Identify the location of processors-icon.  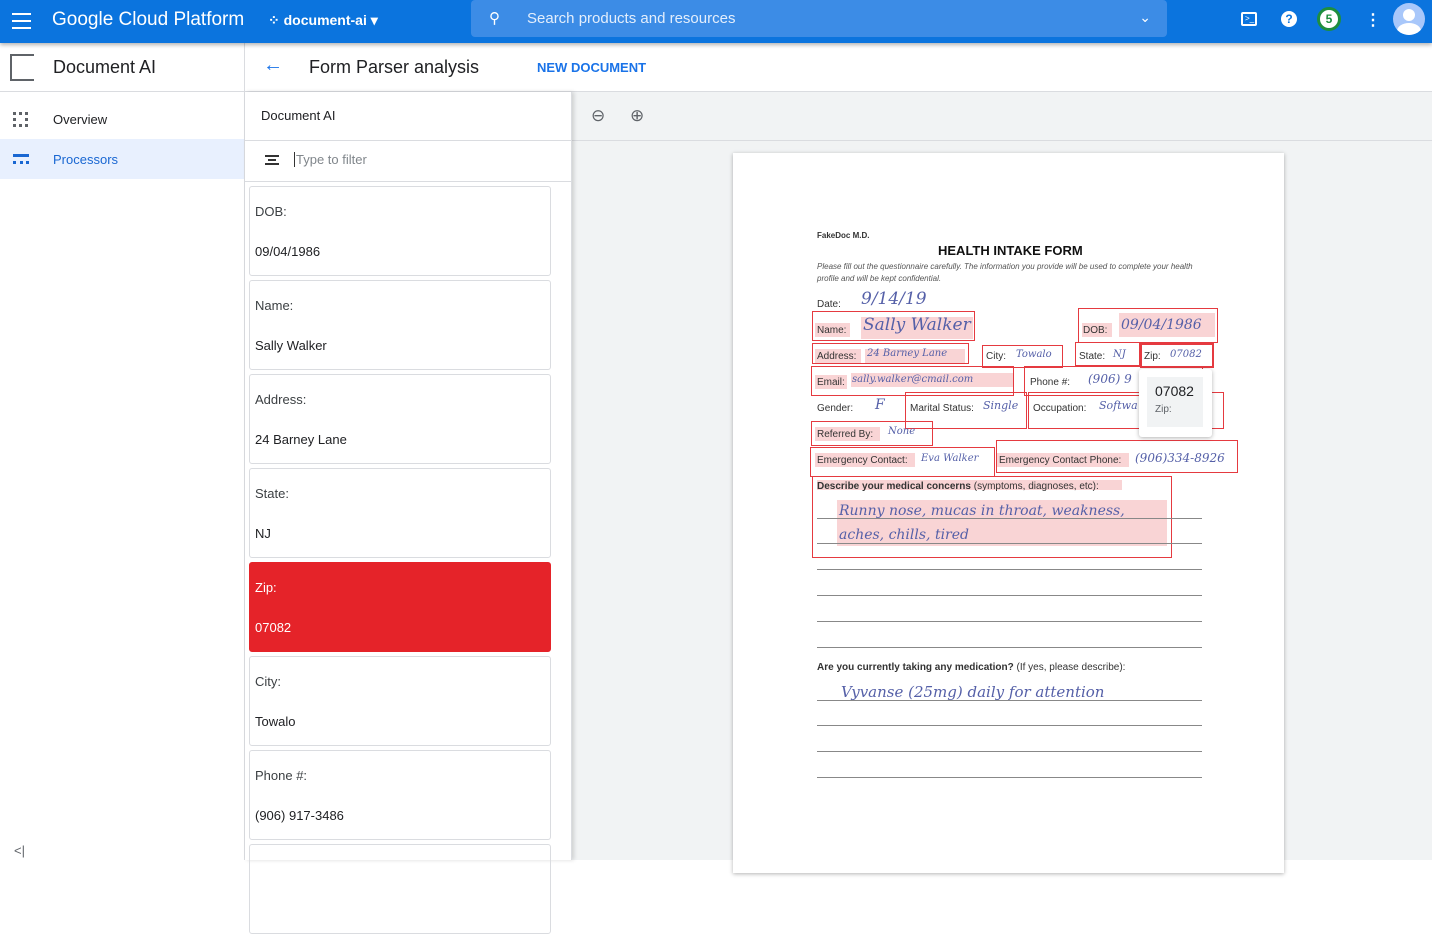
(21, 159).